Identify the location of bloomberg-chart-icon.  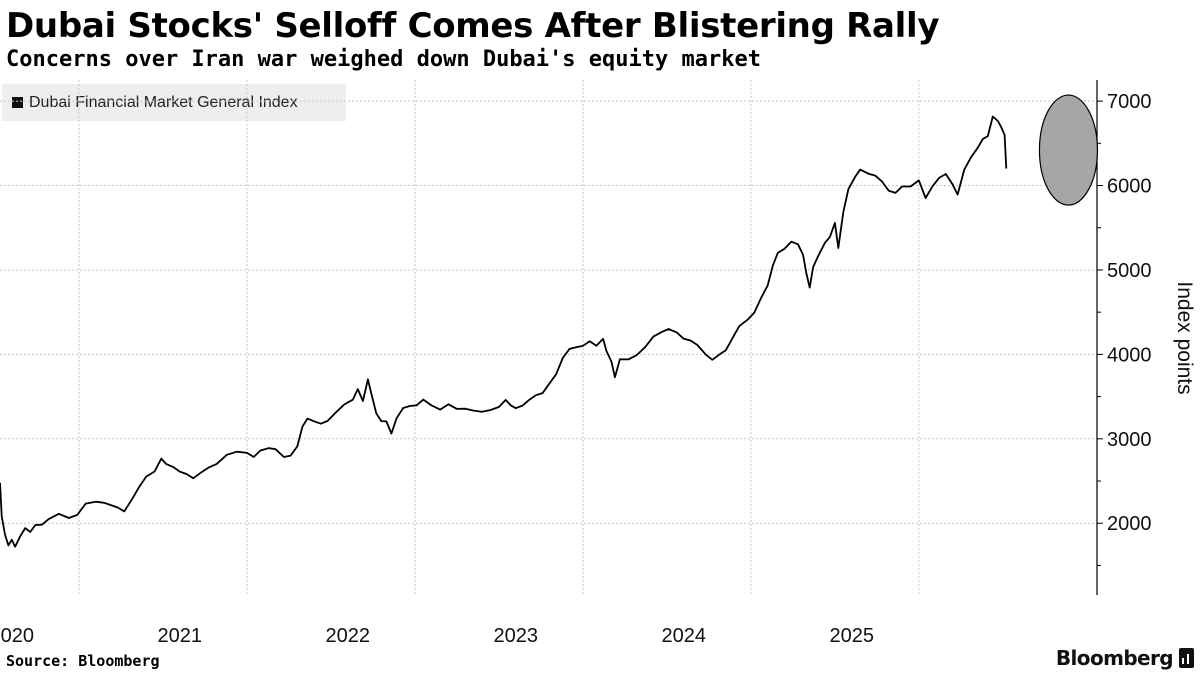
(1186, 658).